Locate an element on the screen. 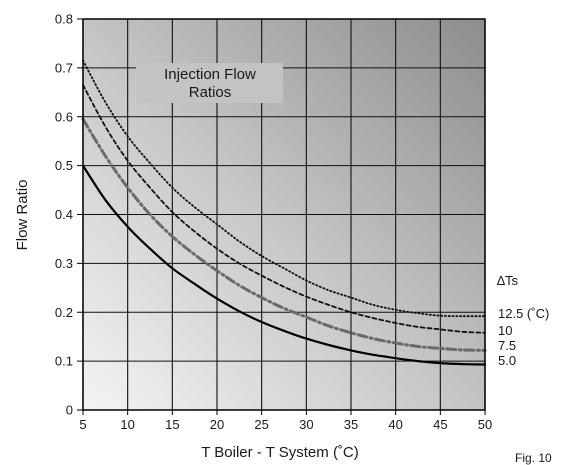  y-tick-label: 0.4 is located at coordinates (64, 214).